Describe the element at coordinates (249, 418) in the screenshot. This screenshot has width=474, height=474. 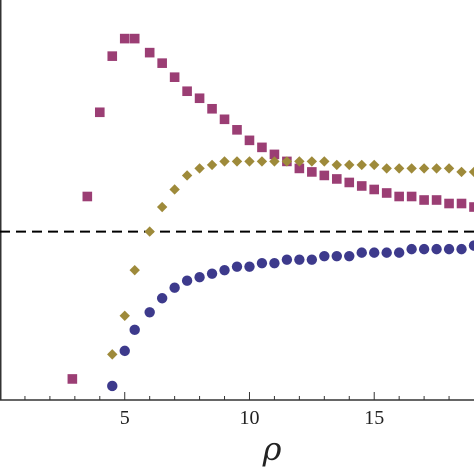
I see `x-tick-label: 10` at that location.